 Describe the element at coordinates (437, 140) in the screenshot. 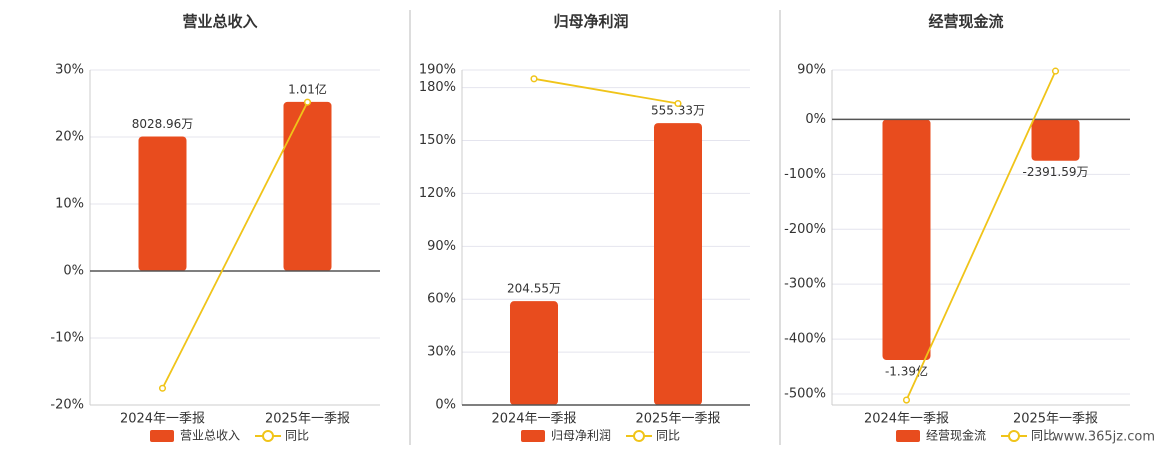

I see `y-tick-label: 150%` at that location.